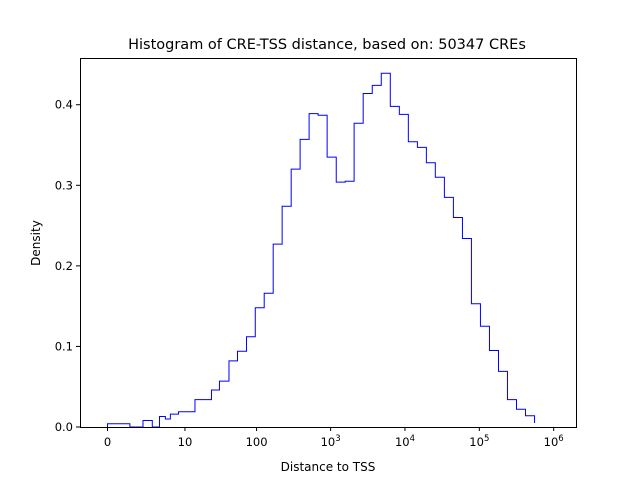 This screenshot has height=480, width=640. Describe the element at coordinates (64, 427) in the screenshot. I see `y-tick-label: 0.0` at that location.